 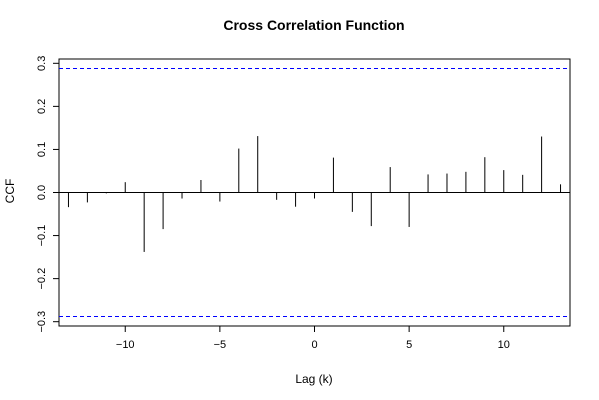 I want to click on x-tick-label: 10, so click(x=504, y=345).